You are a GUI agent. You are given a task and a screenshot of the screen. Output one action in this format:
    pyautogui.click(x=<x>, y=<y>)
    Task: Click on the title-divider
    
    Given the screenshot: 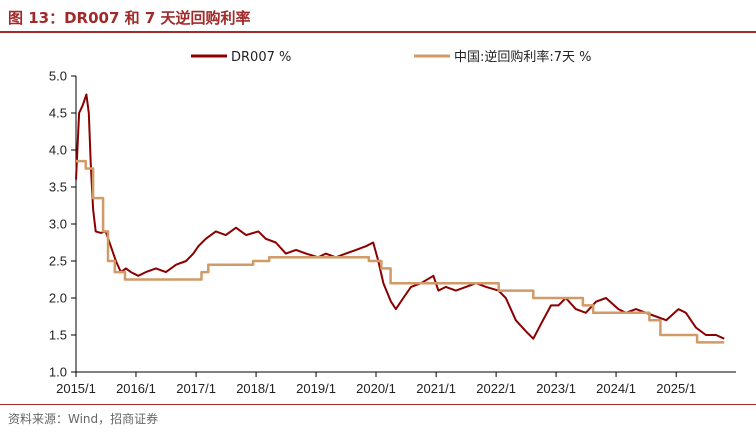 What is the action you would take?
    pyautogui.click(x=378, y=32)
    